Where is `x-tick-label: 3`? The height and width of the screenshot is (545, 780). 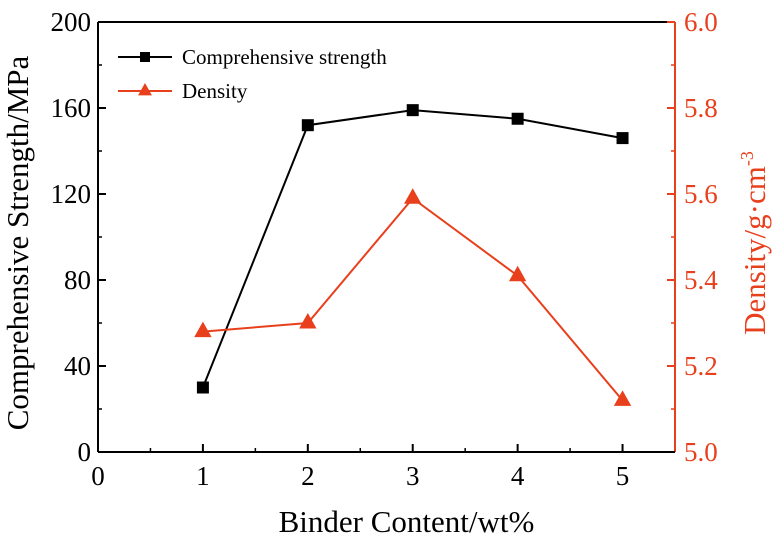 x-tick-label: 3 is located at coordinates (413, 476).